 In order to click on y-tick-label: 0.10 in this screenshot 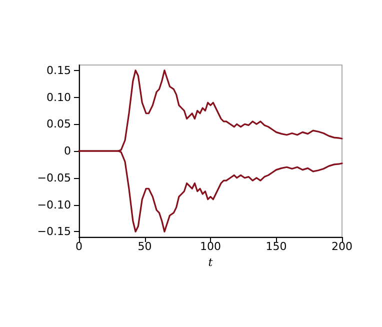, I will do `click(58, 97)`.